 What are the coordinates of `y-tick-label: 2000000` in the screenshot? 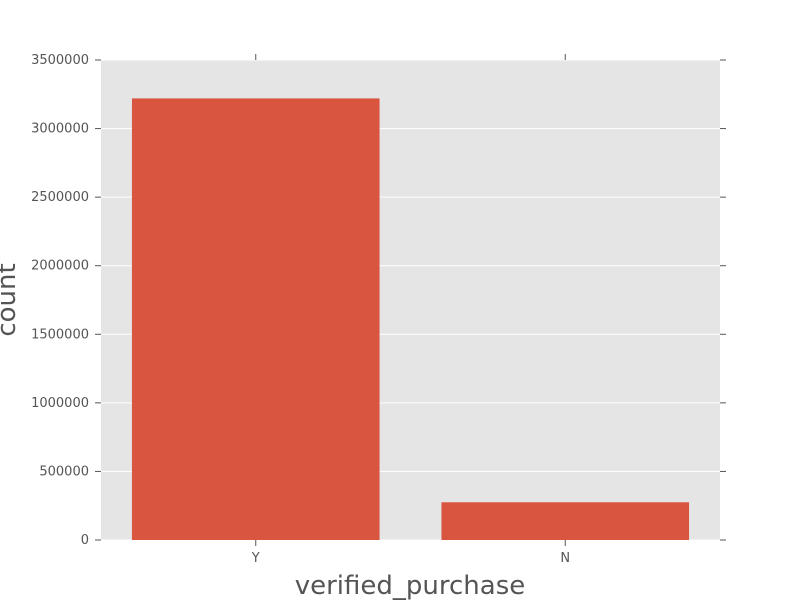 It's located at (60, 266).